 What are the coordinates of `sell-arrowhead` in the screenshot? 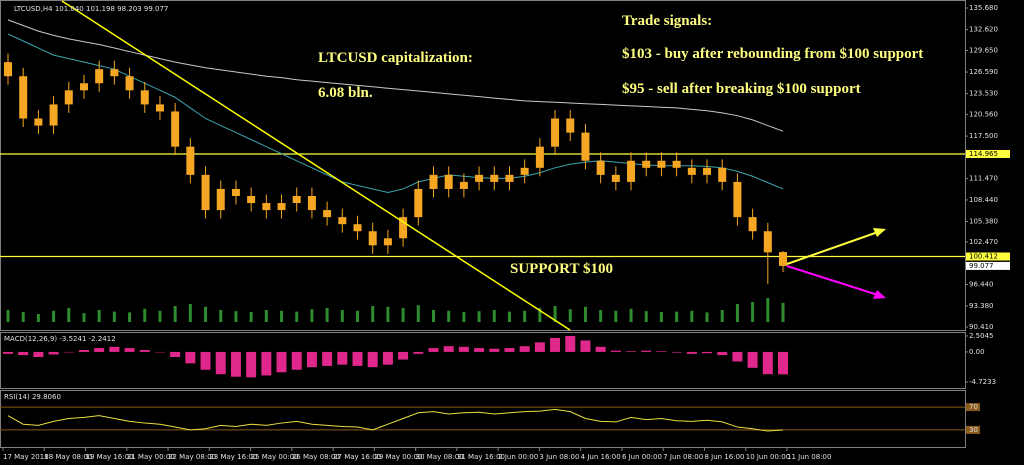 It's located at (879, 294).